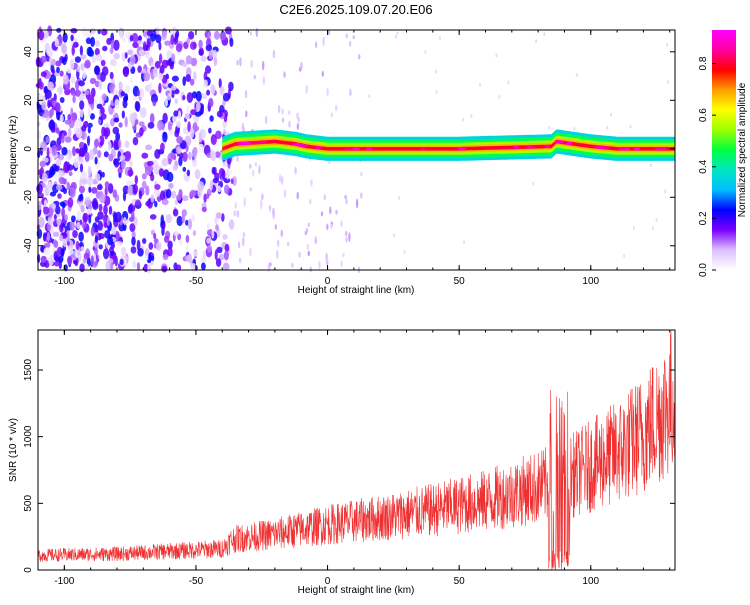  Describe the element at coordinates (13, 150) in the screenshot. I see `spectrogram-y-label: Frequency (Hz)` at that location.